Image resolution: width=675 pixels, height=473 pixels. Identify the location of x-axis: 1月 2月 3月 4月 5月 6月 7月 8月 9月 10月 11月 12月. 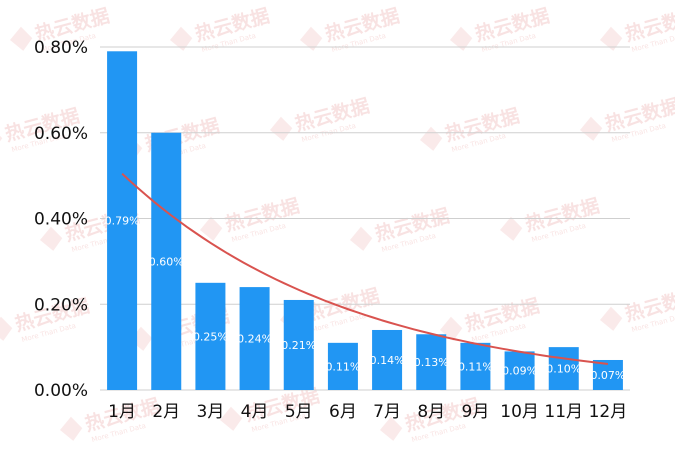
(367, 412).